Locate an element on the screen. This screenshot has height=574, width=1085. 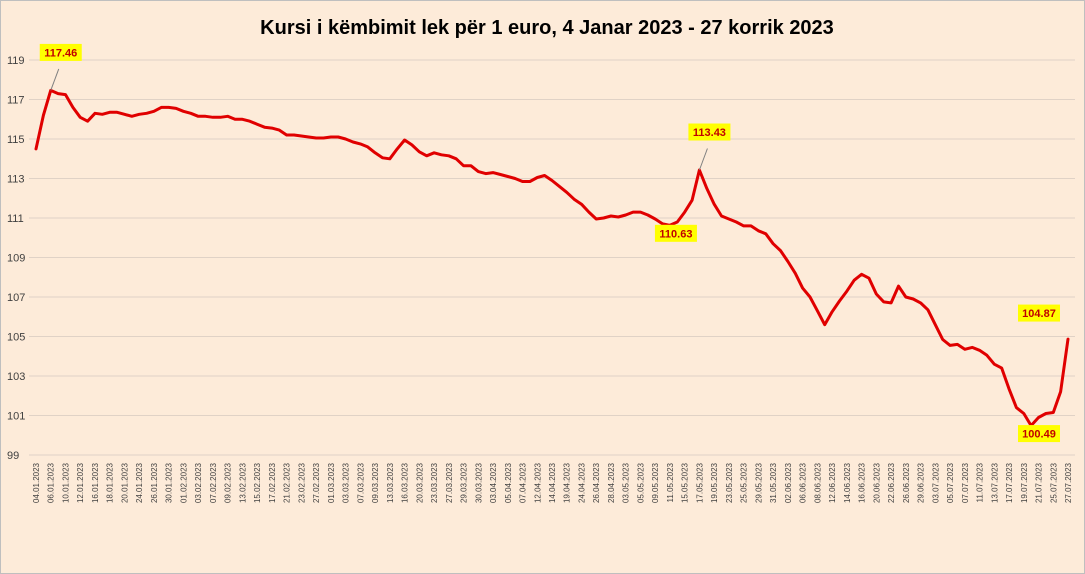
x-tick-label: 16.06.2023 is located at coordinates (862, 482).